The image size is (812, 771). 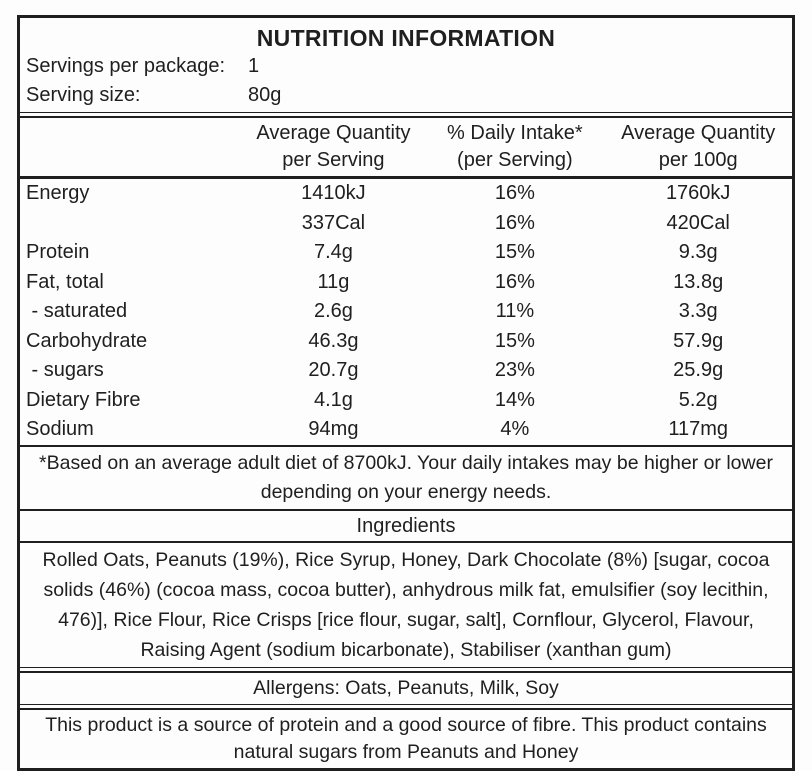 I want to click on per-serving-cell: 2.6g, so click(x=333, y=311).